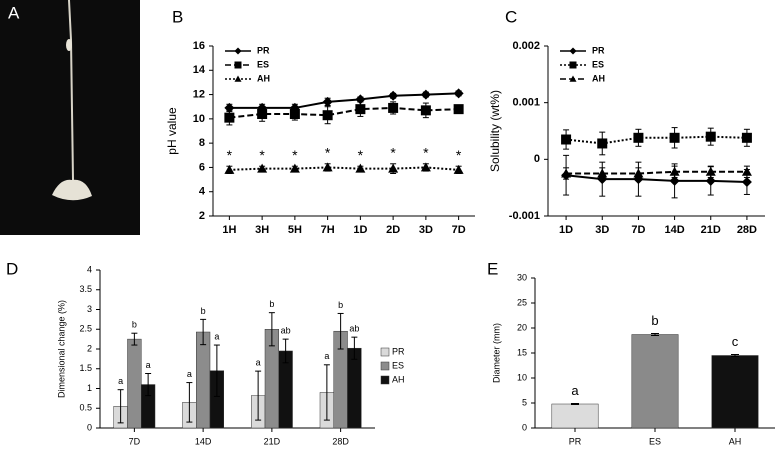 The height and width of the screenshot is (449, 778). I want to click on panel-label: D, so click(12, 268).